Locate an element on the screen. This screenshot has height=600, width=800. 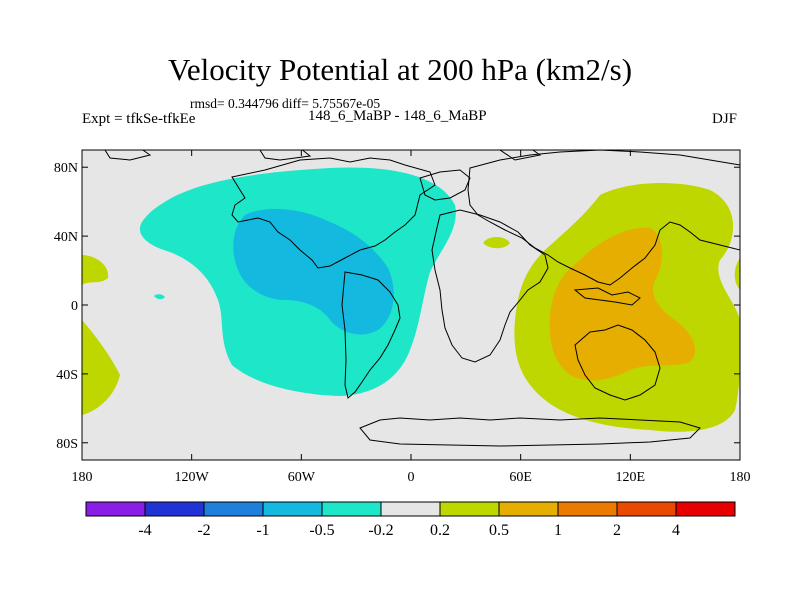
colorbar-label: -0.2 is located at coordinates (380, 530).